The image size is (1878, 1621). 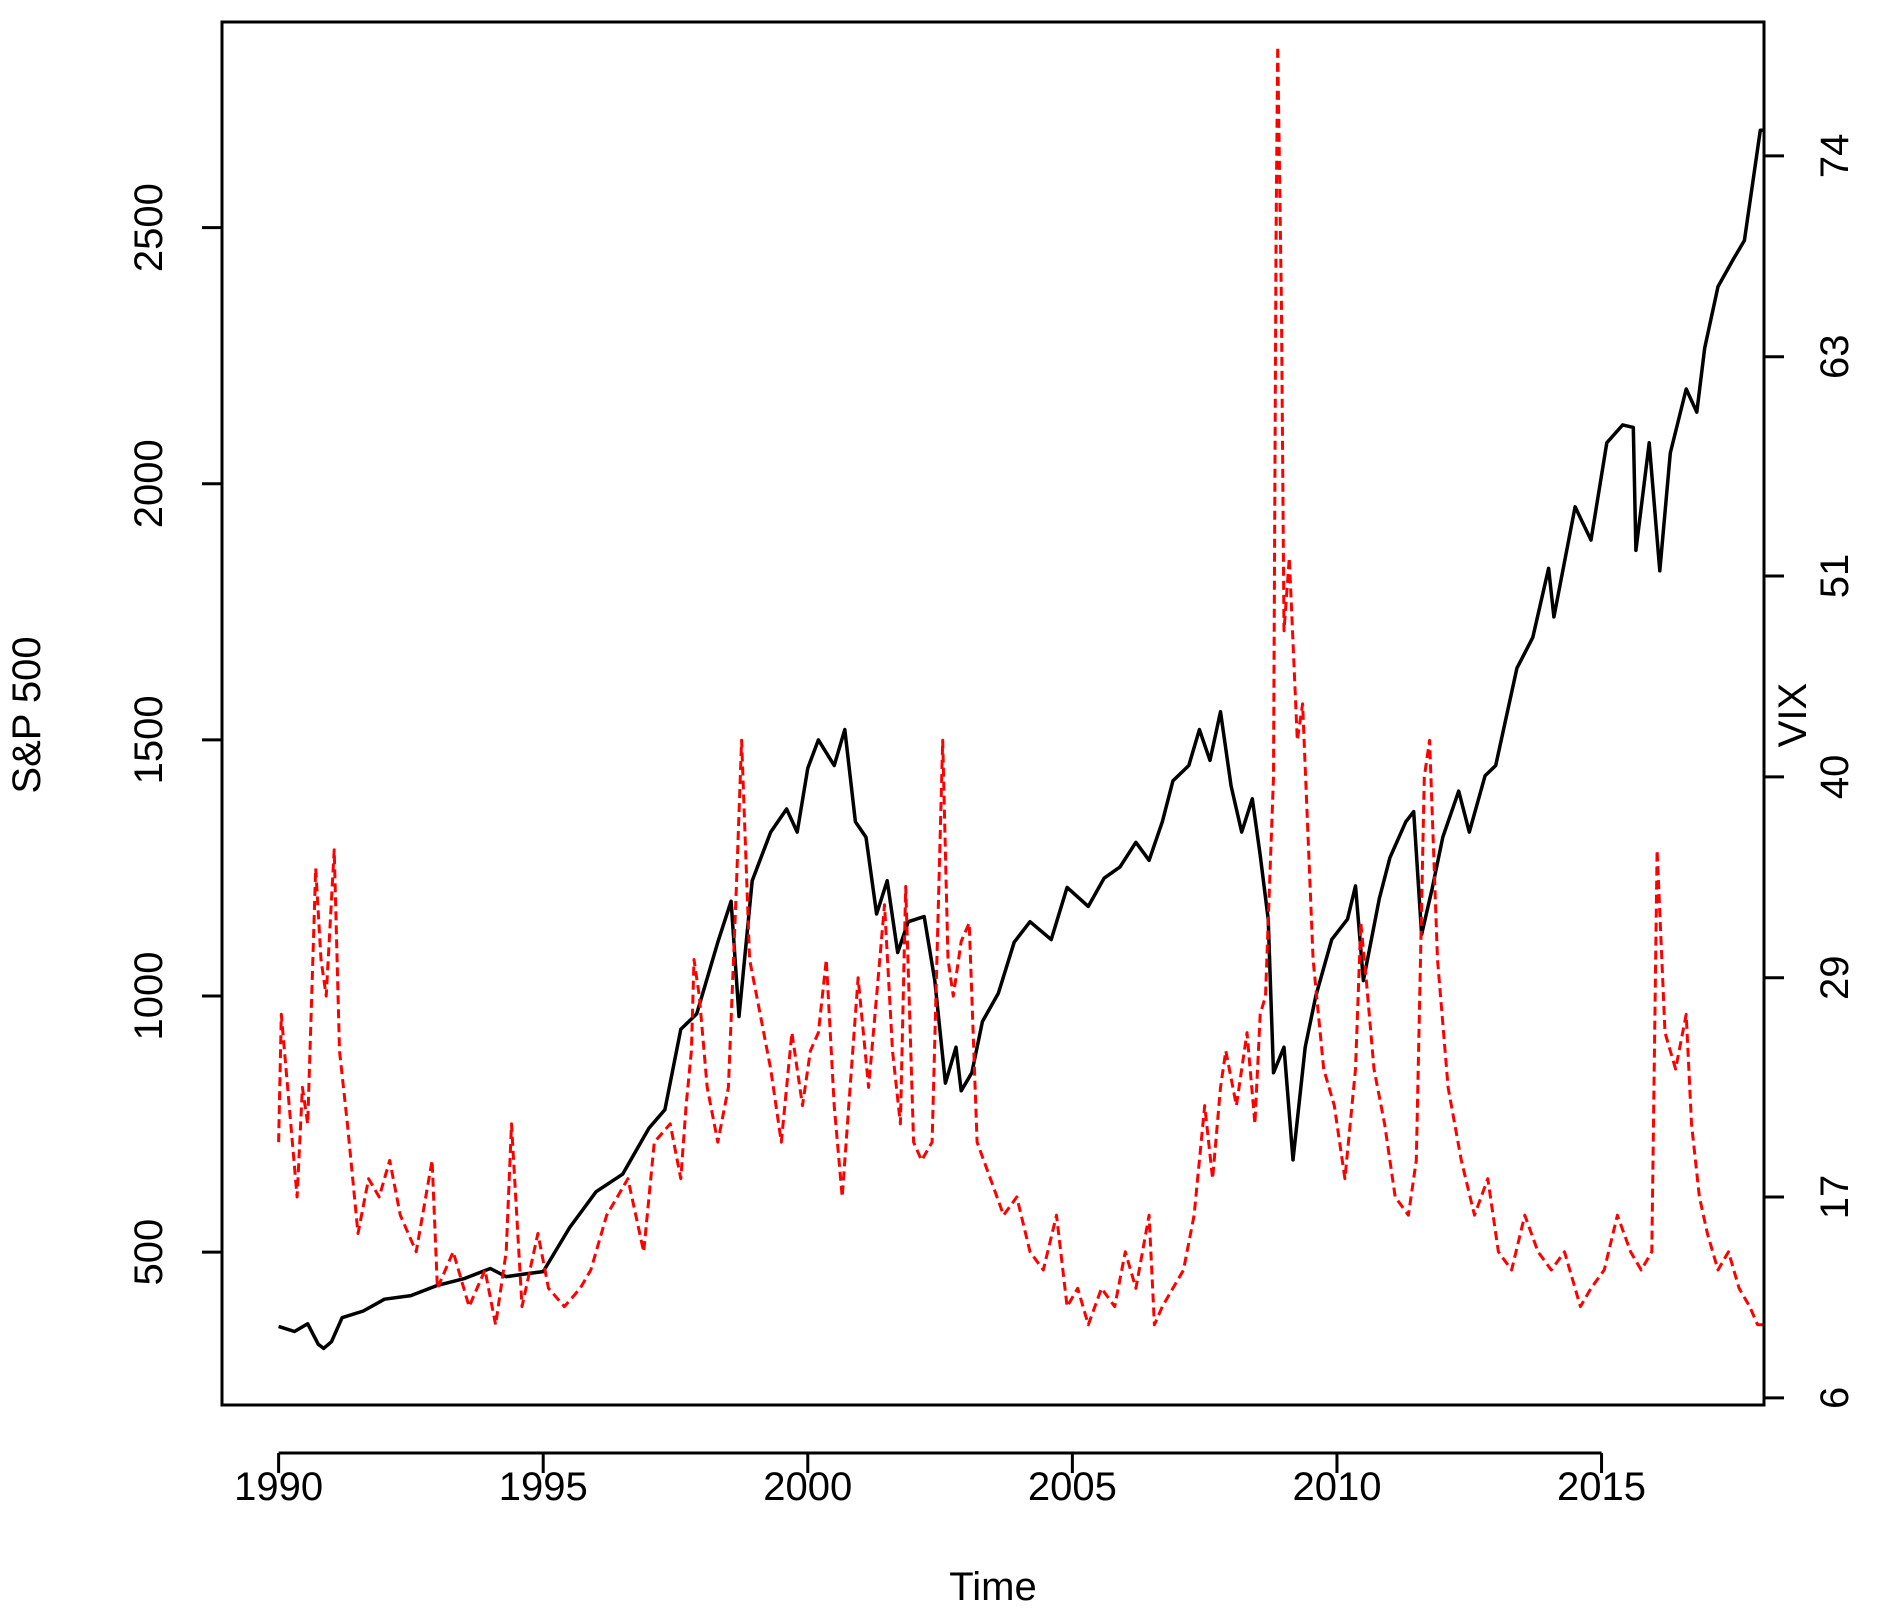 I want to click on x-tick-label: 2000, so click(x=807, y=1487).